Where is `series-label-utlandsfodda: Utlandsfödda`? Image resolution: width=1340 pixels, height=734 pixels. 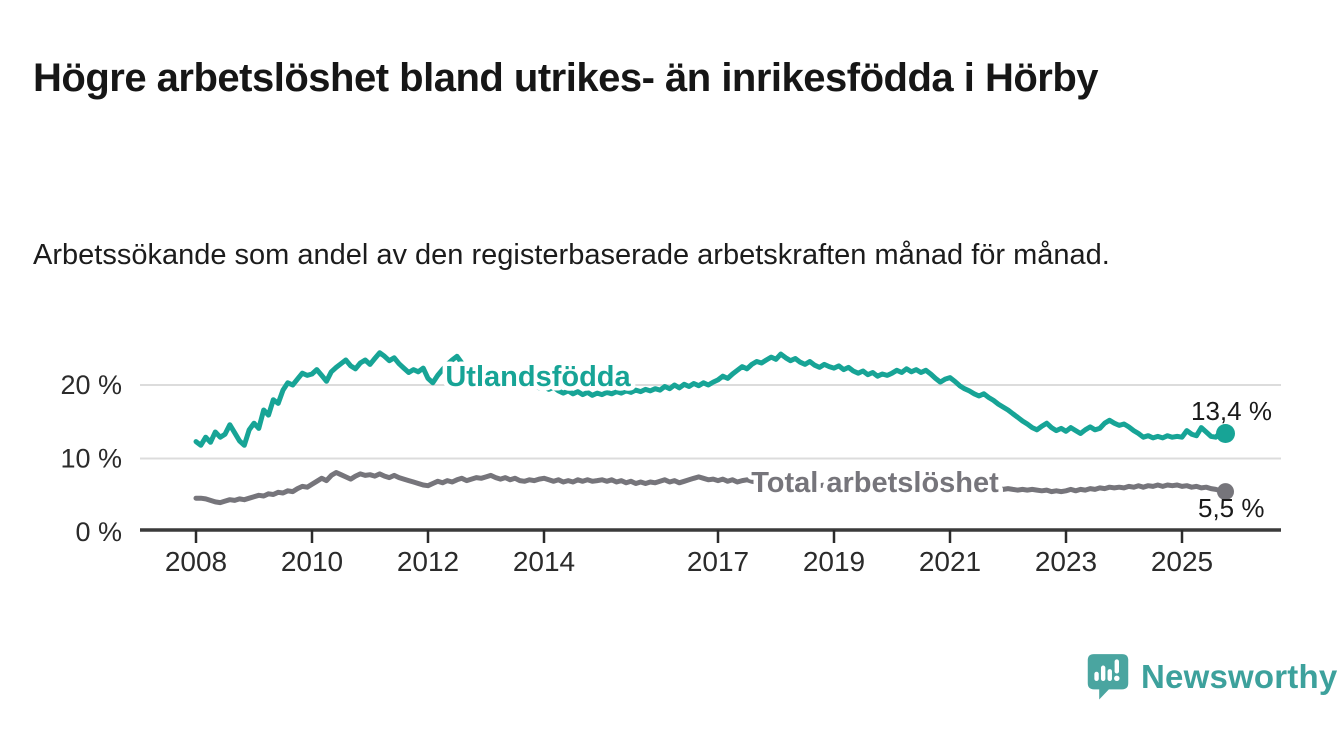 series-label-utlandsfodda: Utlandsfödda is located at coordinates (538, 377).